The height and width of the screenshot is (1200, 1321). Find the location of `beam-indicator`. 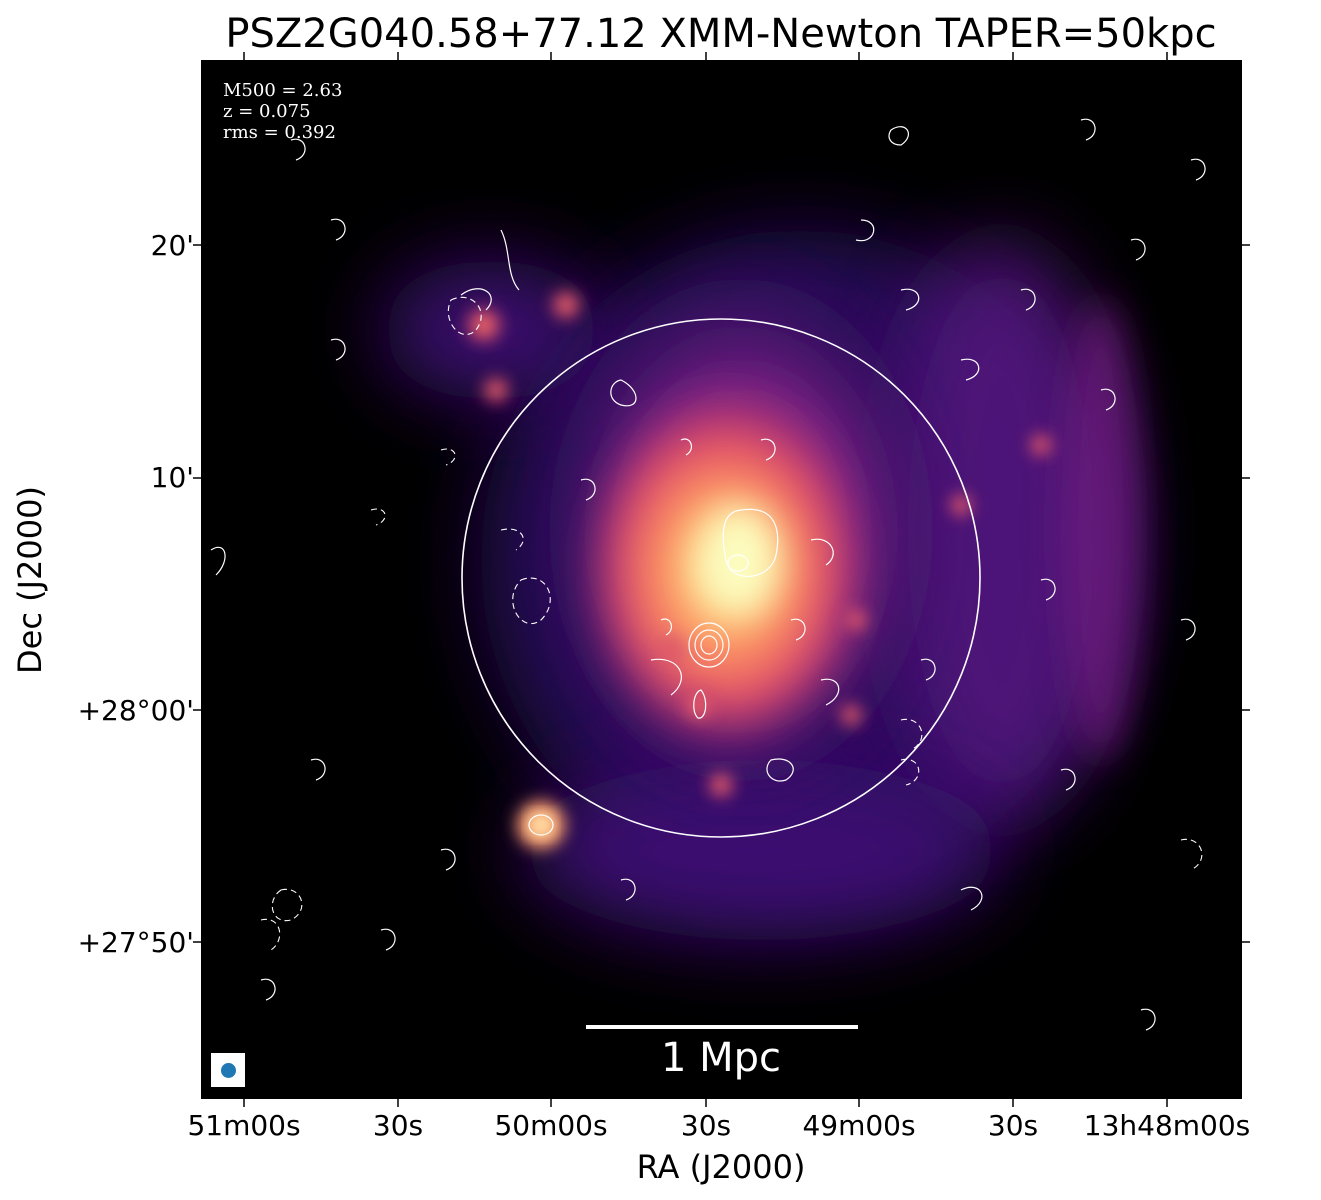

beam-indicator is located at coordinates (228, 1070).